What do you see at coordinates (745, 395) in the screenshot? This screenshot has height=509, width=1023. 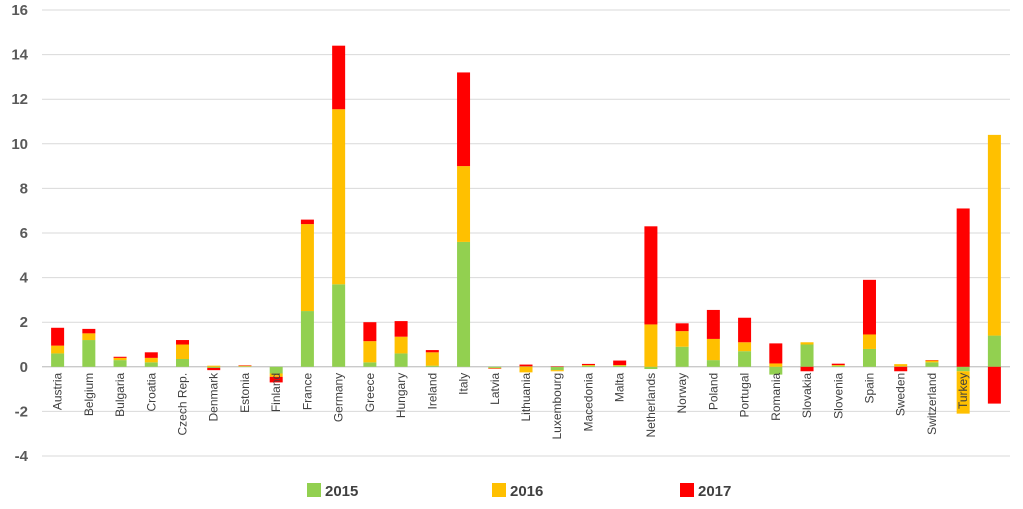 I see `x-tick-label: Portugal` at bounding box center [745, 395].